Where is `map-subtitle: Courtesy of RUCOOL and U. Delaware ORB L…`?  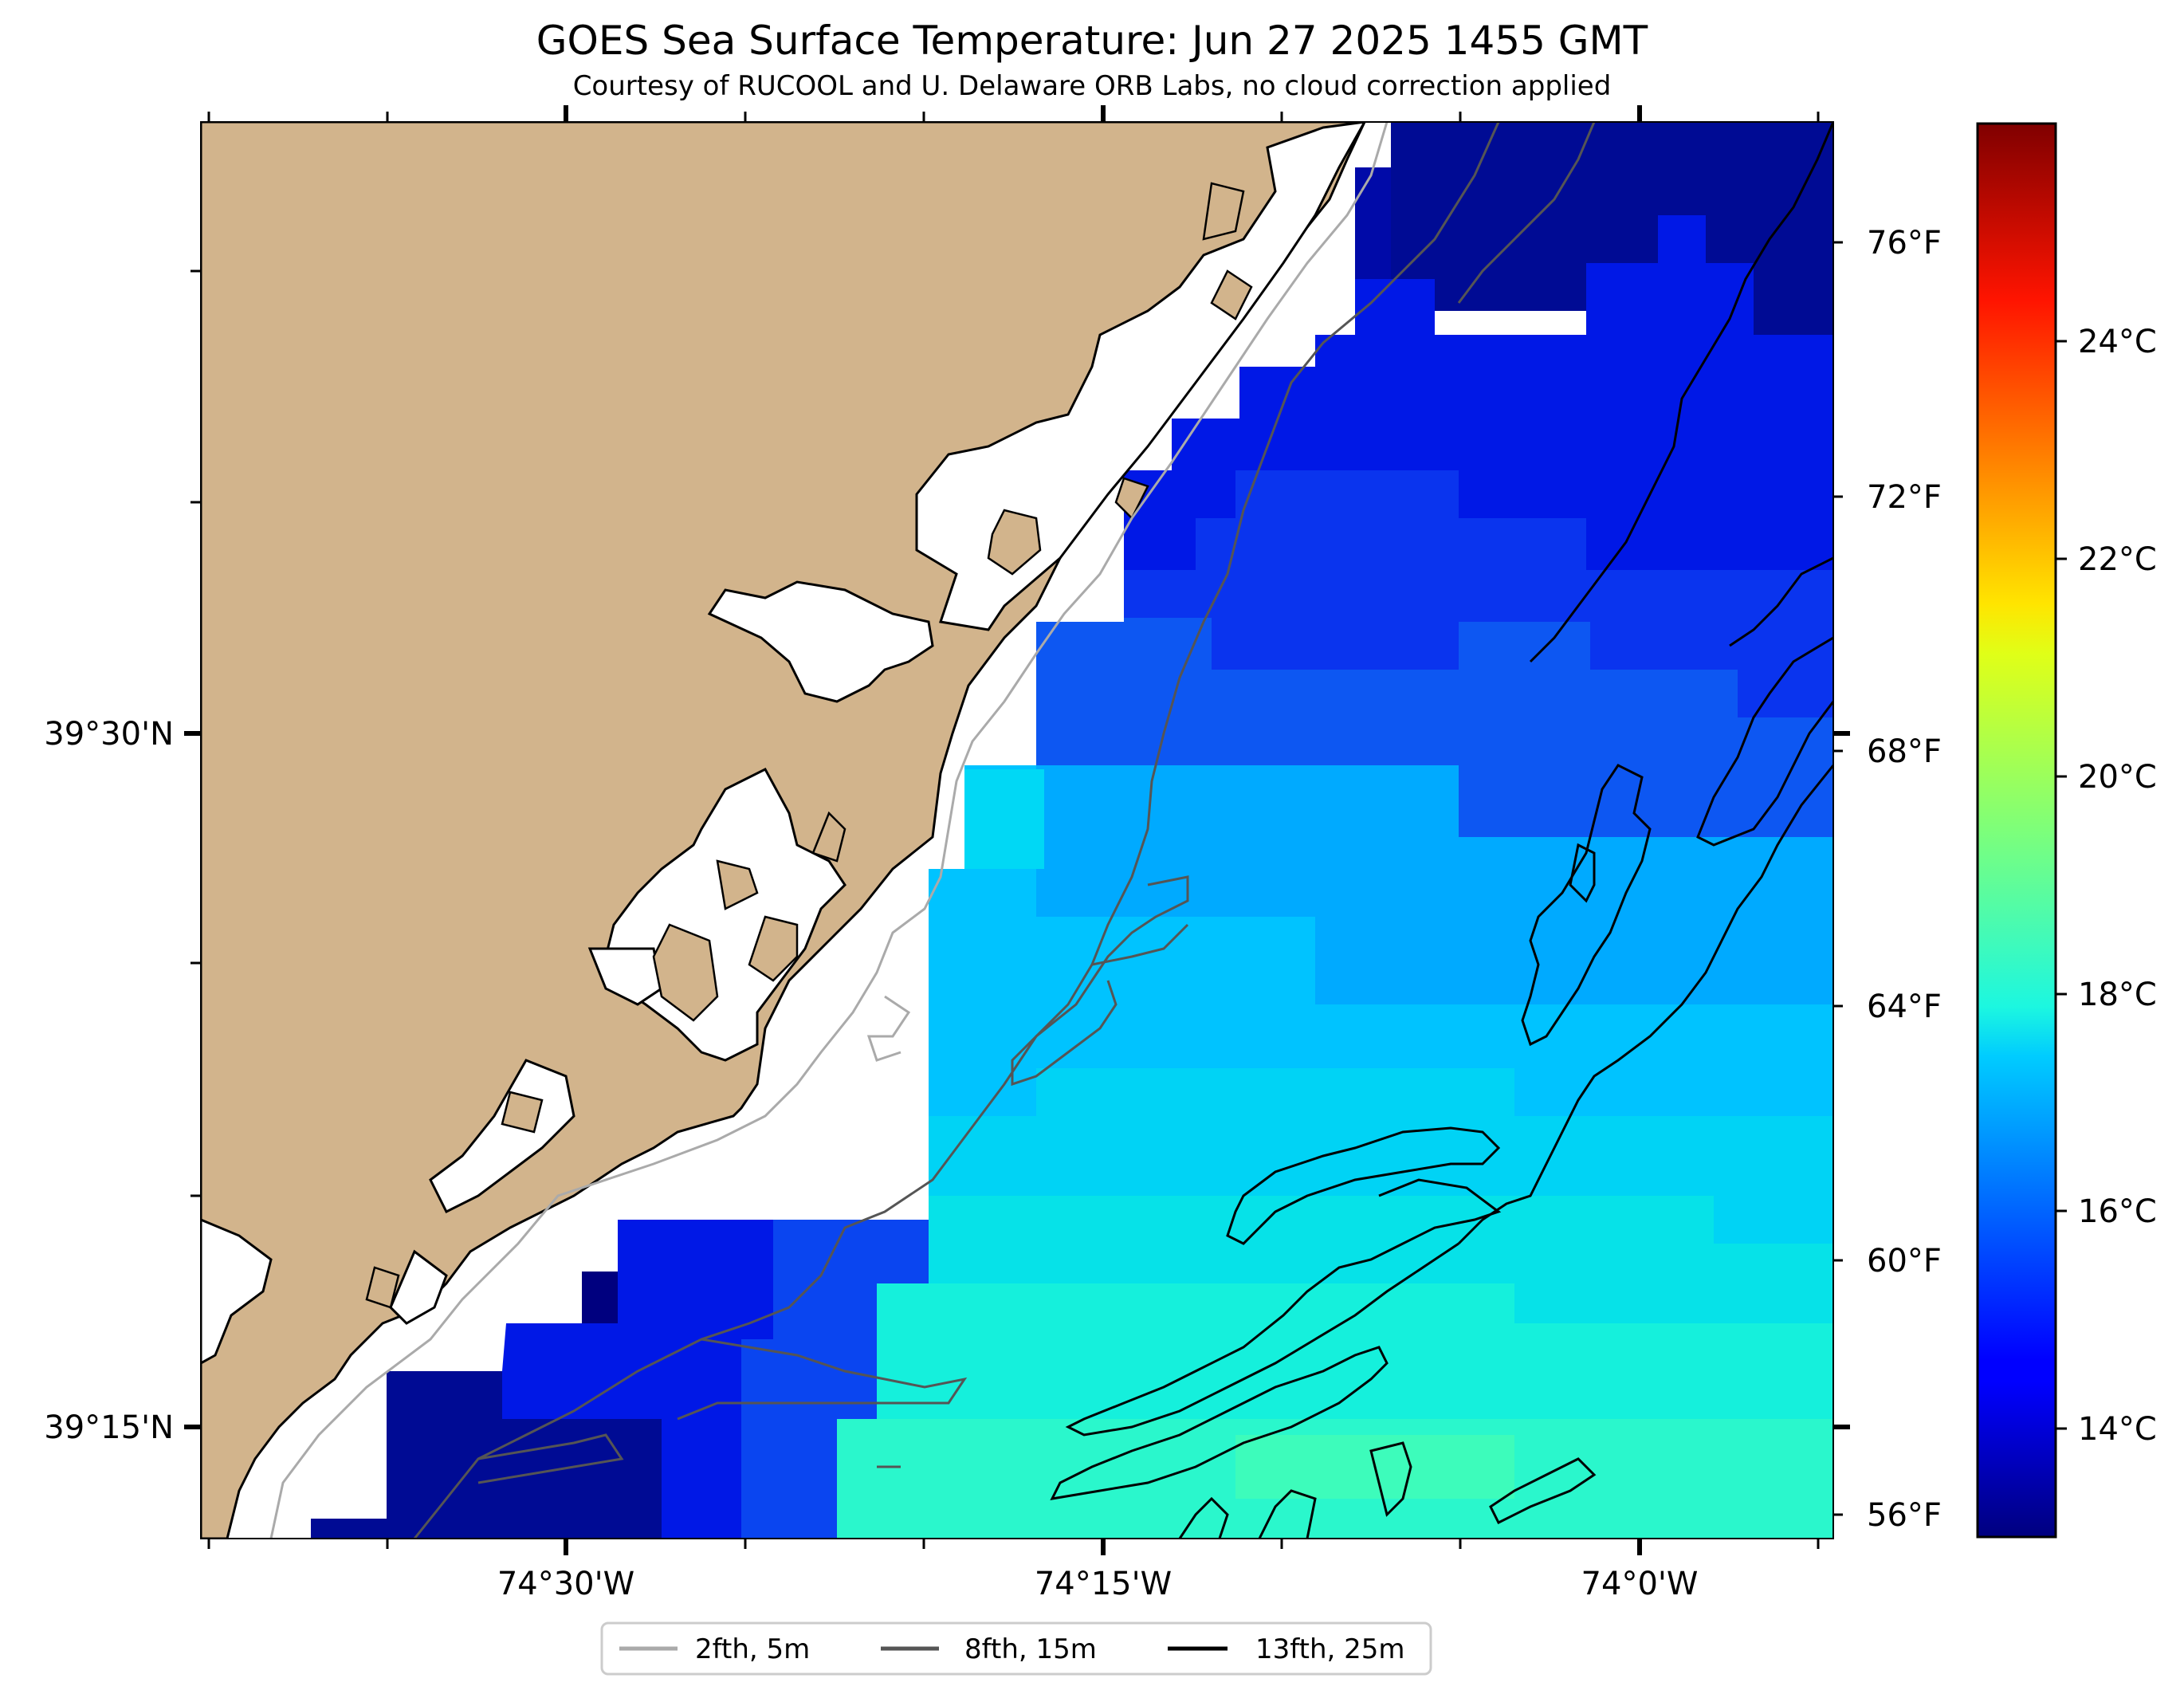
map-subtitle: Courtesy of RUCOOL and U. Delaware ORB L… is located at coordinates (1092, 86).